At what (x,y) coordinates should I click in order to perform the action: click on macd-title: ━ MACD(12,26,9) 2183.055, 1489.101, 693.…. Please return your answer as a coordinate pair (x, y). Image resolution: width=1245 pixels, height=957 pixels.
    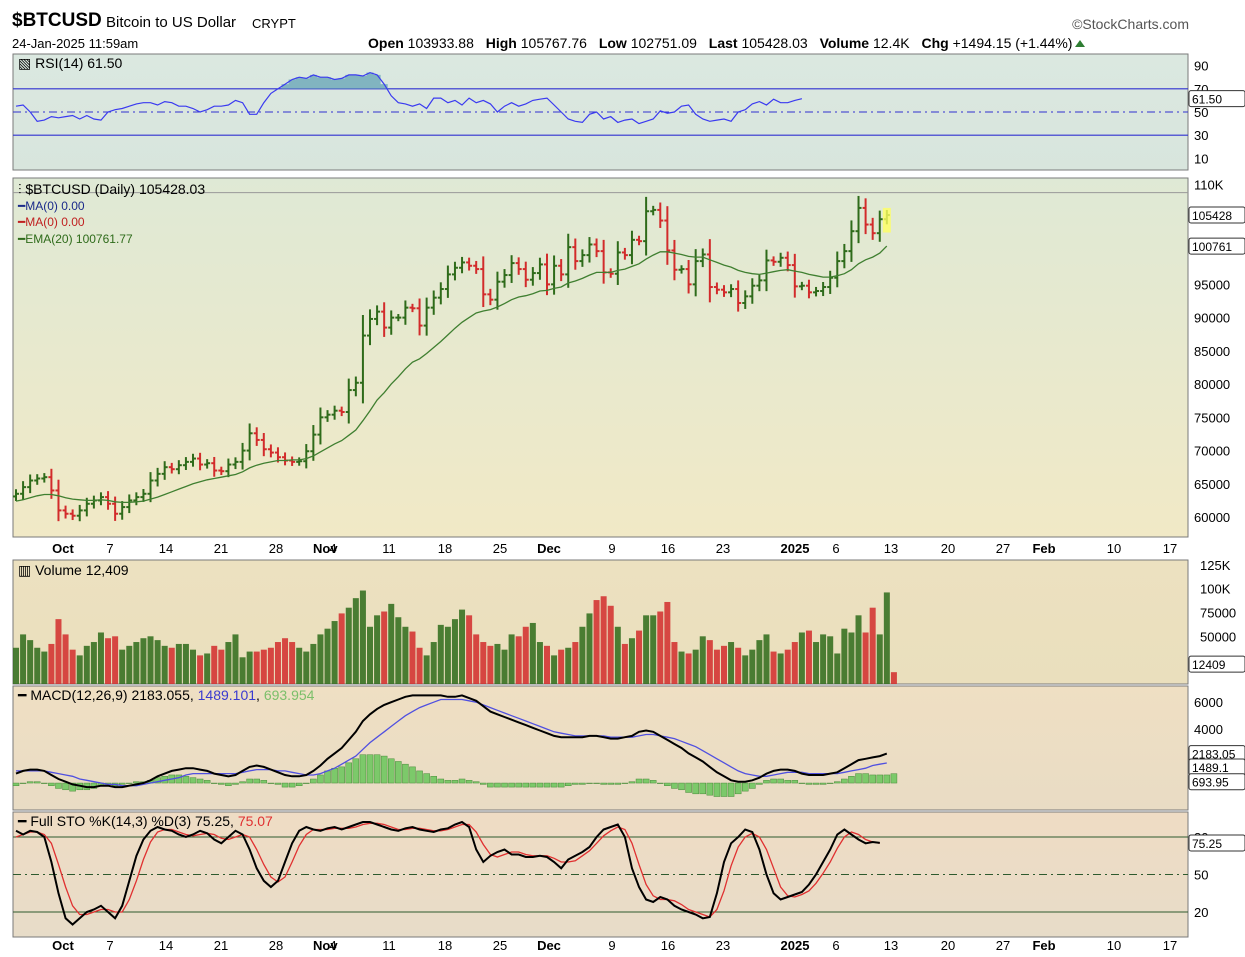
    Looking at the image, I should click on (166, 695).